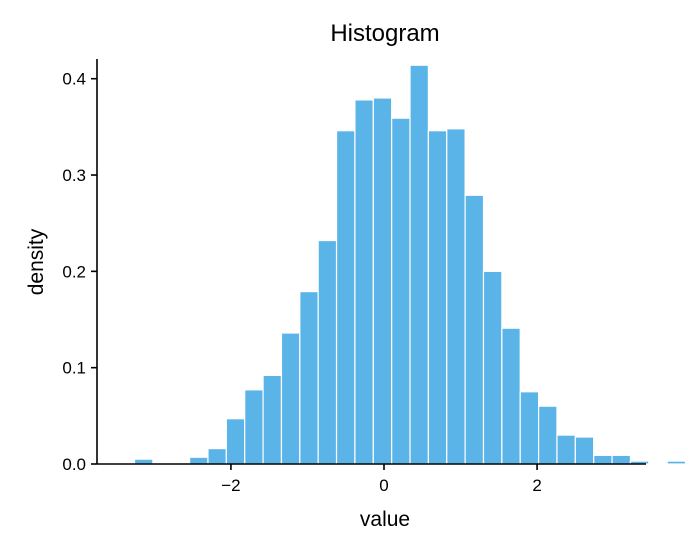 The image size is (694, 556). I want to click on y-tick-label: 0.3, so click(74, 175).